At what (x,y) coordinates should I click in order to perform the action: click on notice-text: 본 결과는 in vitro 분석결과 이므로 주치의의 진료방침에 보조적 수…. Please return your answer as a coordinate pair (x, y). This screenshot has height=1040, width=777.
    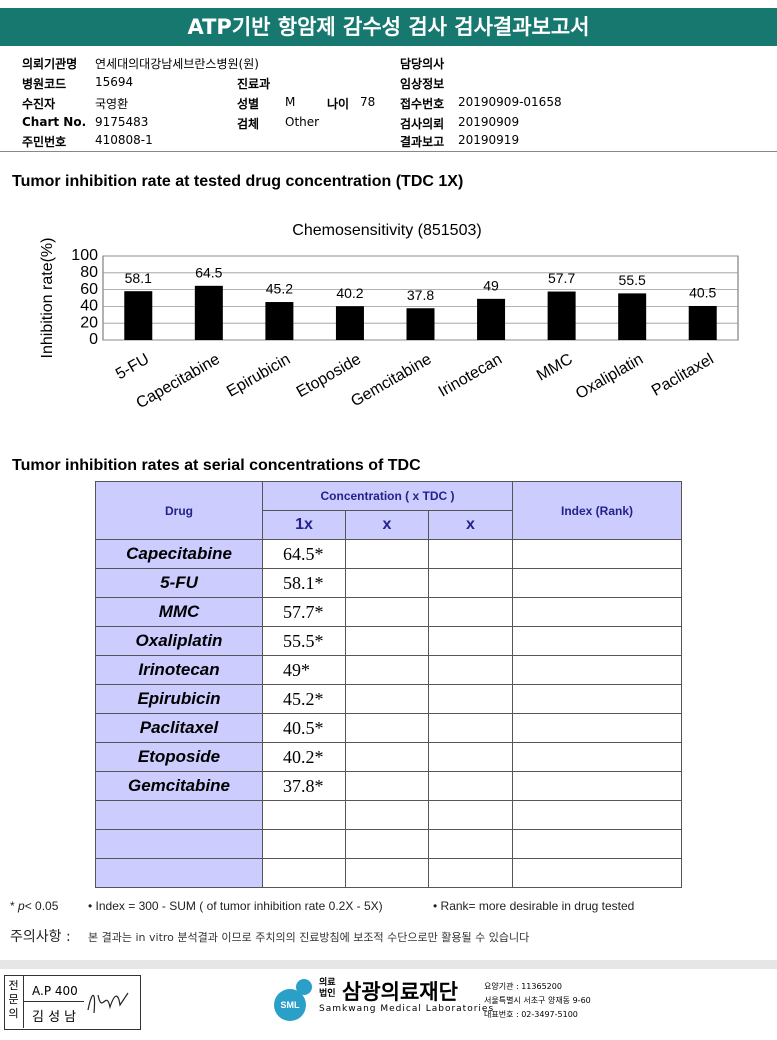
    Looking at the image, I should click on (309, 937).